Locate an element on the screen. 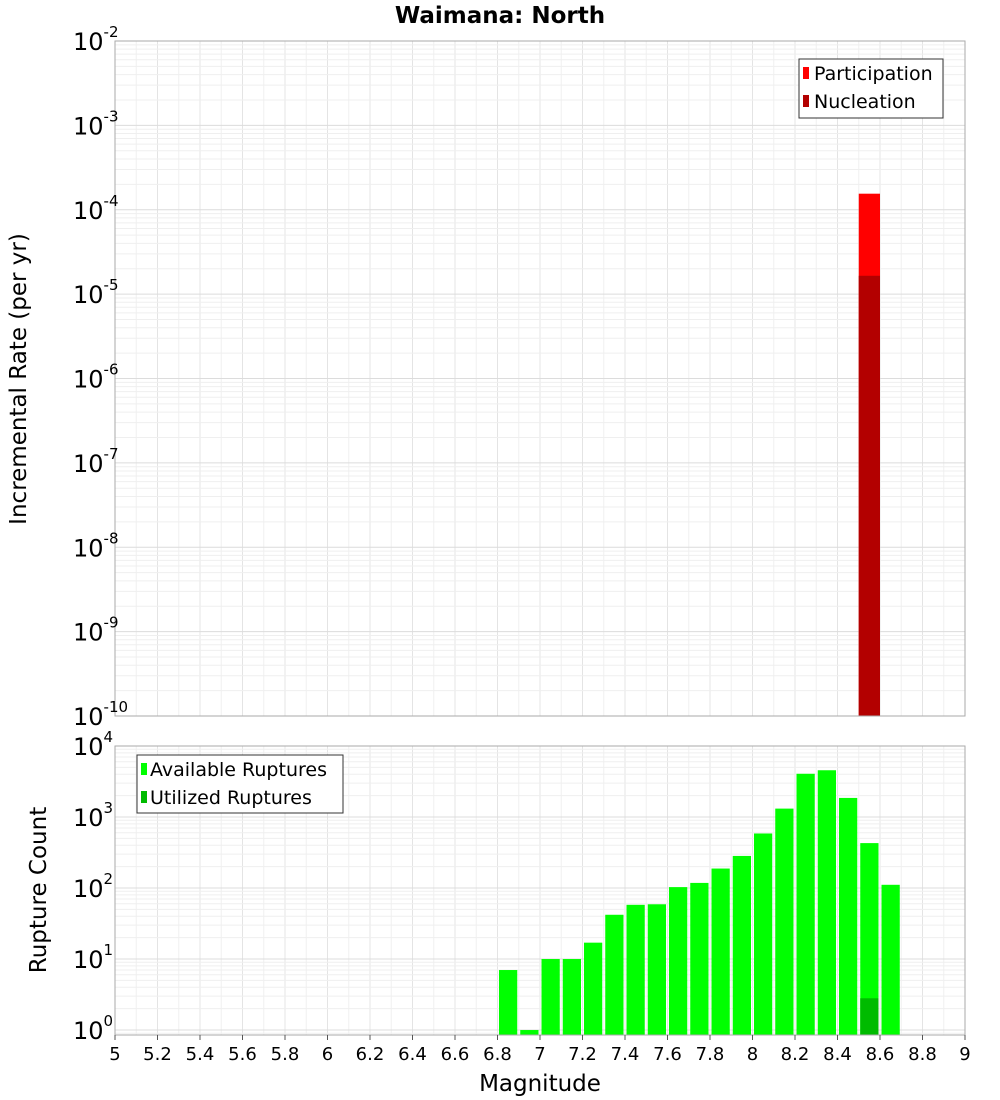 The image size is (1000, 1100). x-axis-label: Magnitude is located at coordinates (540, 1084).